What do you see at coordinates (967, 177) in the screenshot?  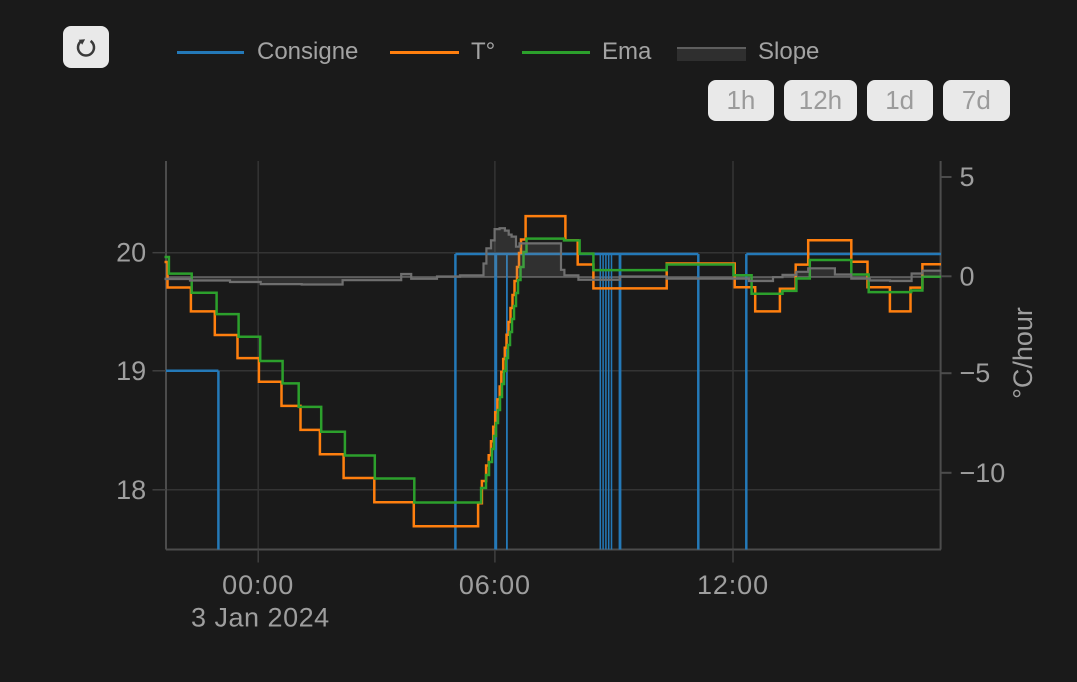 I see `svg-text: 5` at bounding box center [967, 177].